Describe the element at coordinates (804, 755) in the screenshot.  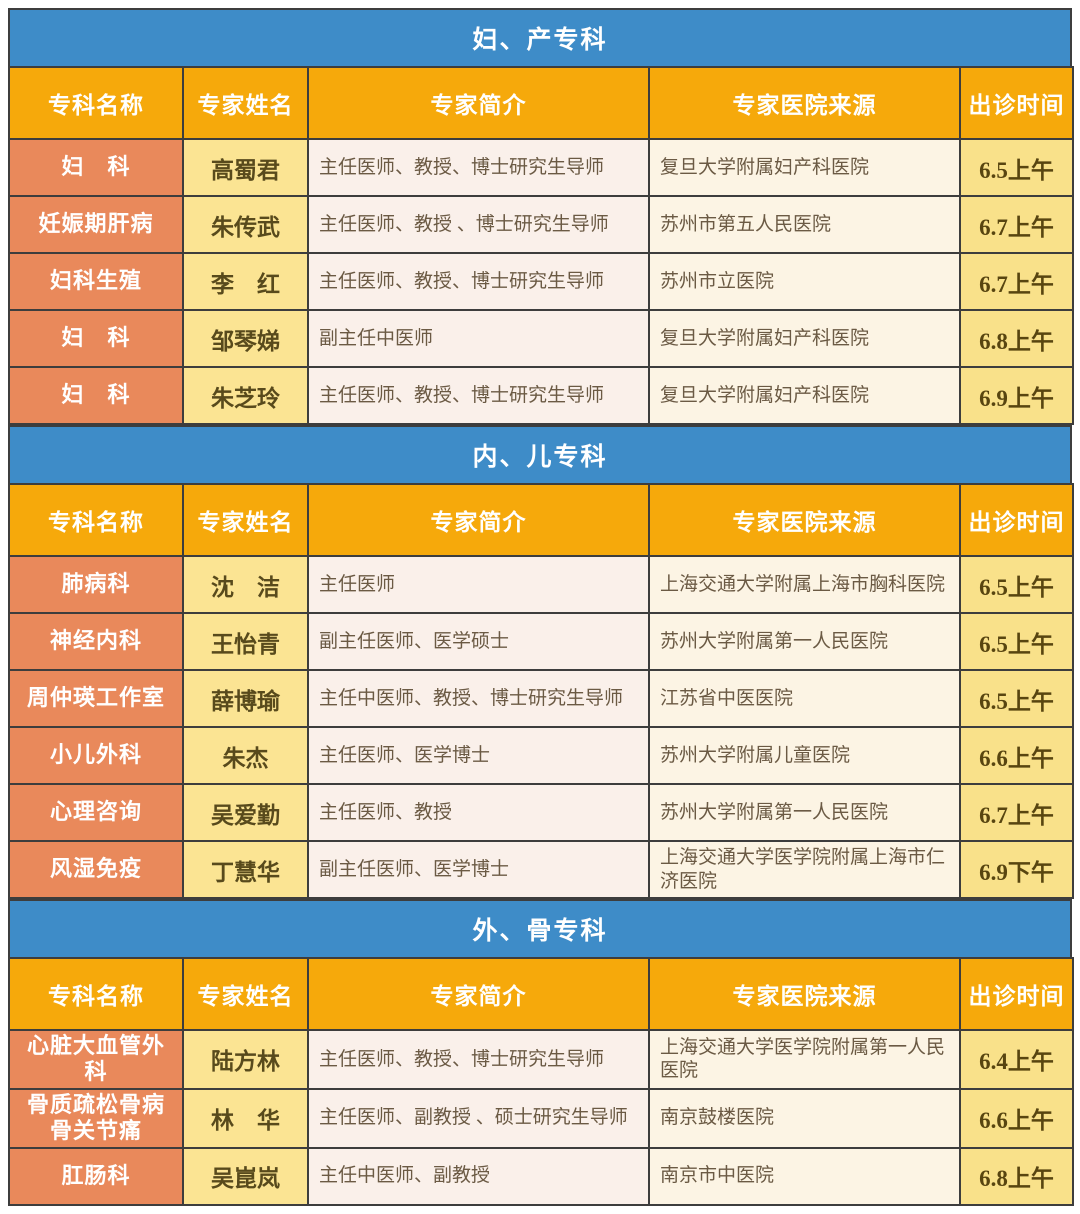
I see `hospital-cell: 苏州大学附属儿童医院` at that location.